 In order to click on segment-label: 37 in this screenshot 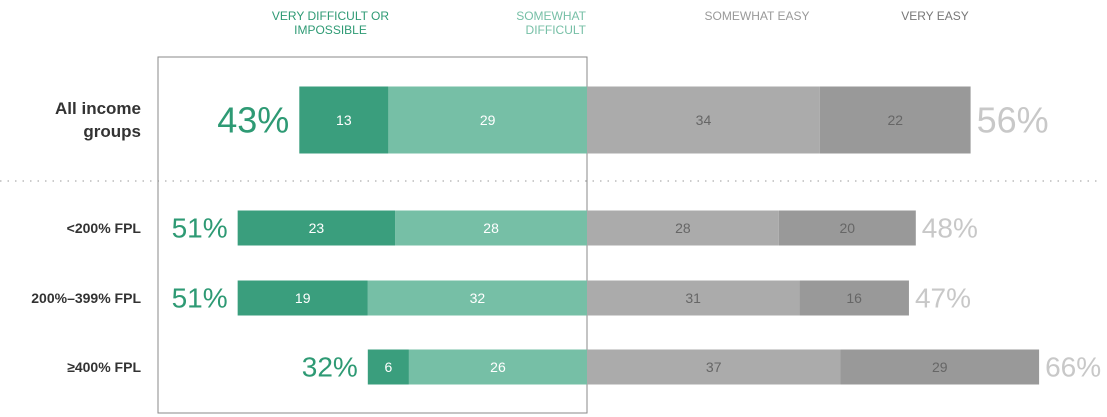, I will do `click(714, 367)`.